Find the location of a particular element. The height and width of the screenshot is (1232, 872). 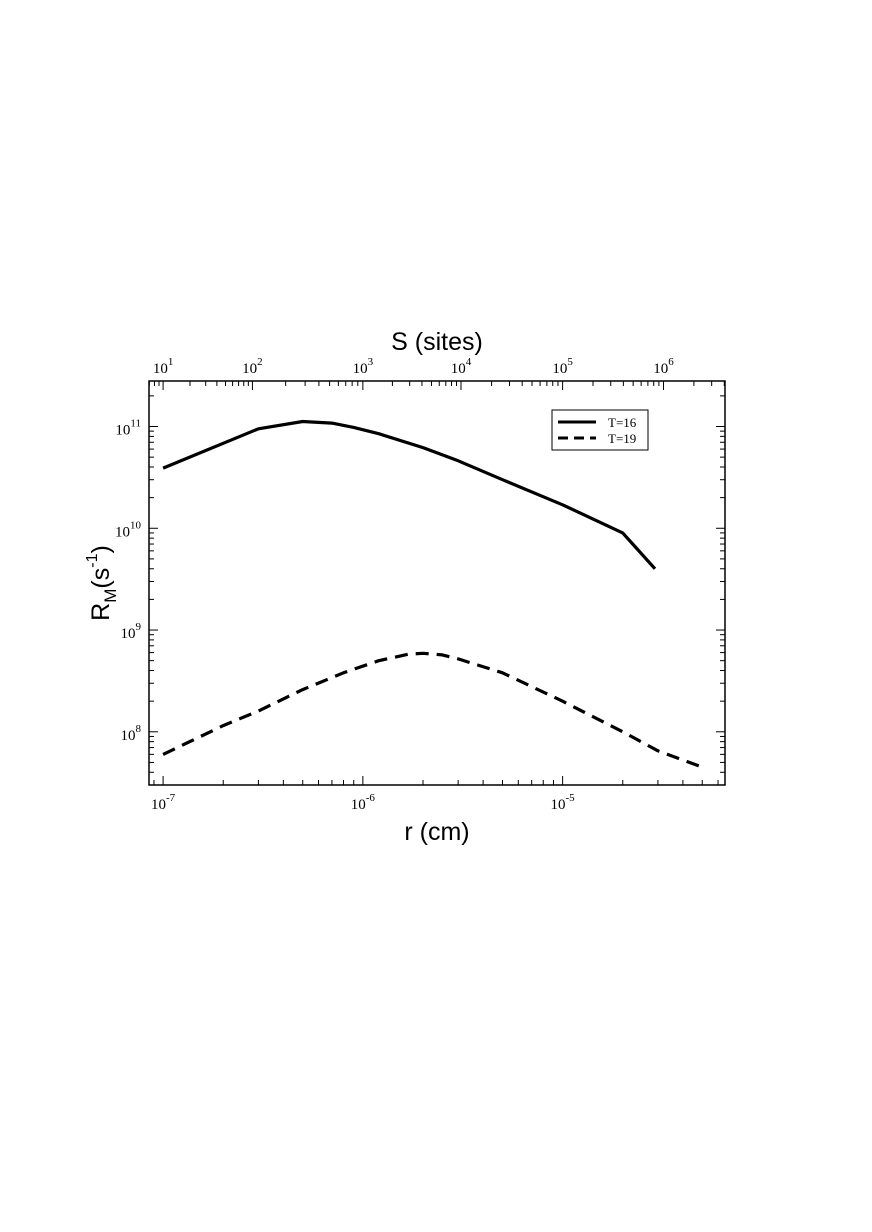

x2-tick-label: 10⁵ is located at coordinates (562, 366).